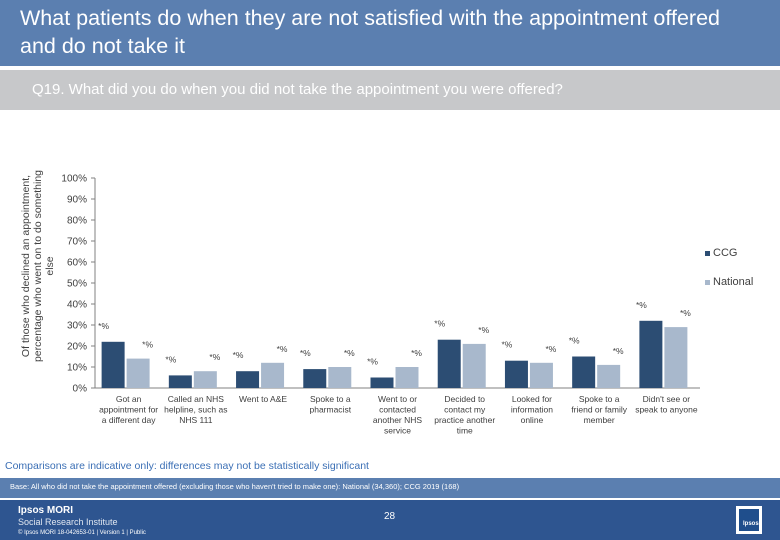  I want to click on category-label-line: pharmacist, so click(330, 410).